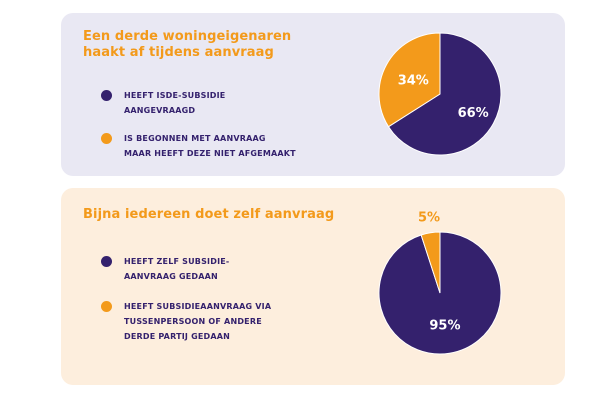 This screenshot has height=400, width=600. I want to click on pie-slice-label: 66%, so click(473, 113).